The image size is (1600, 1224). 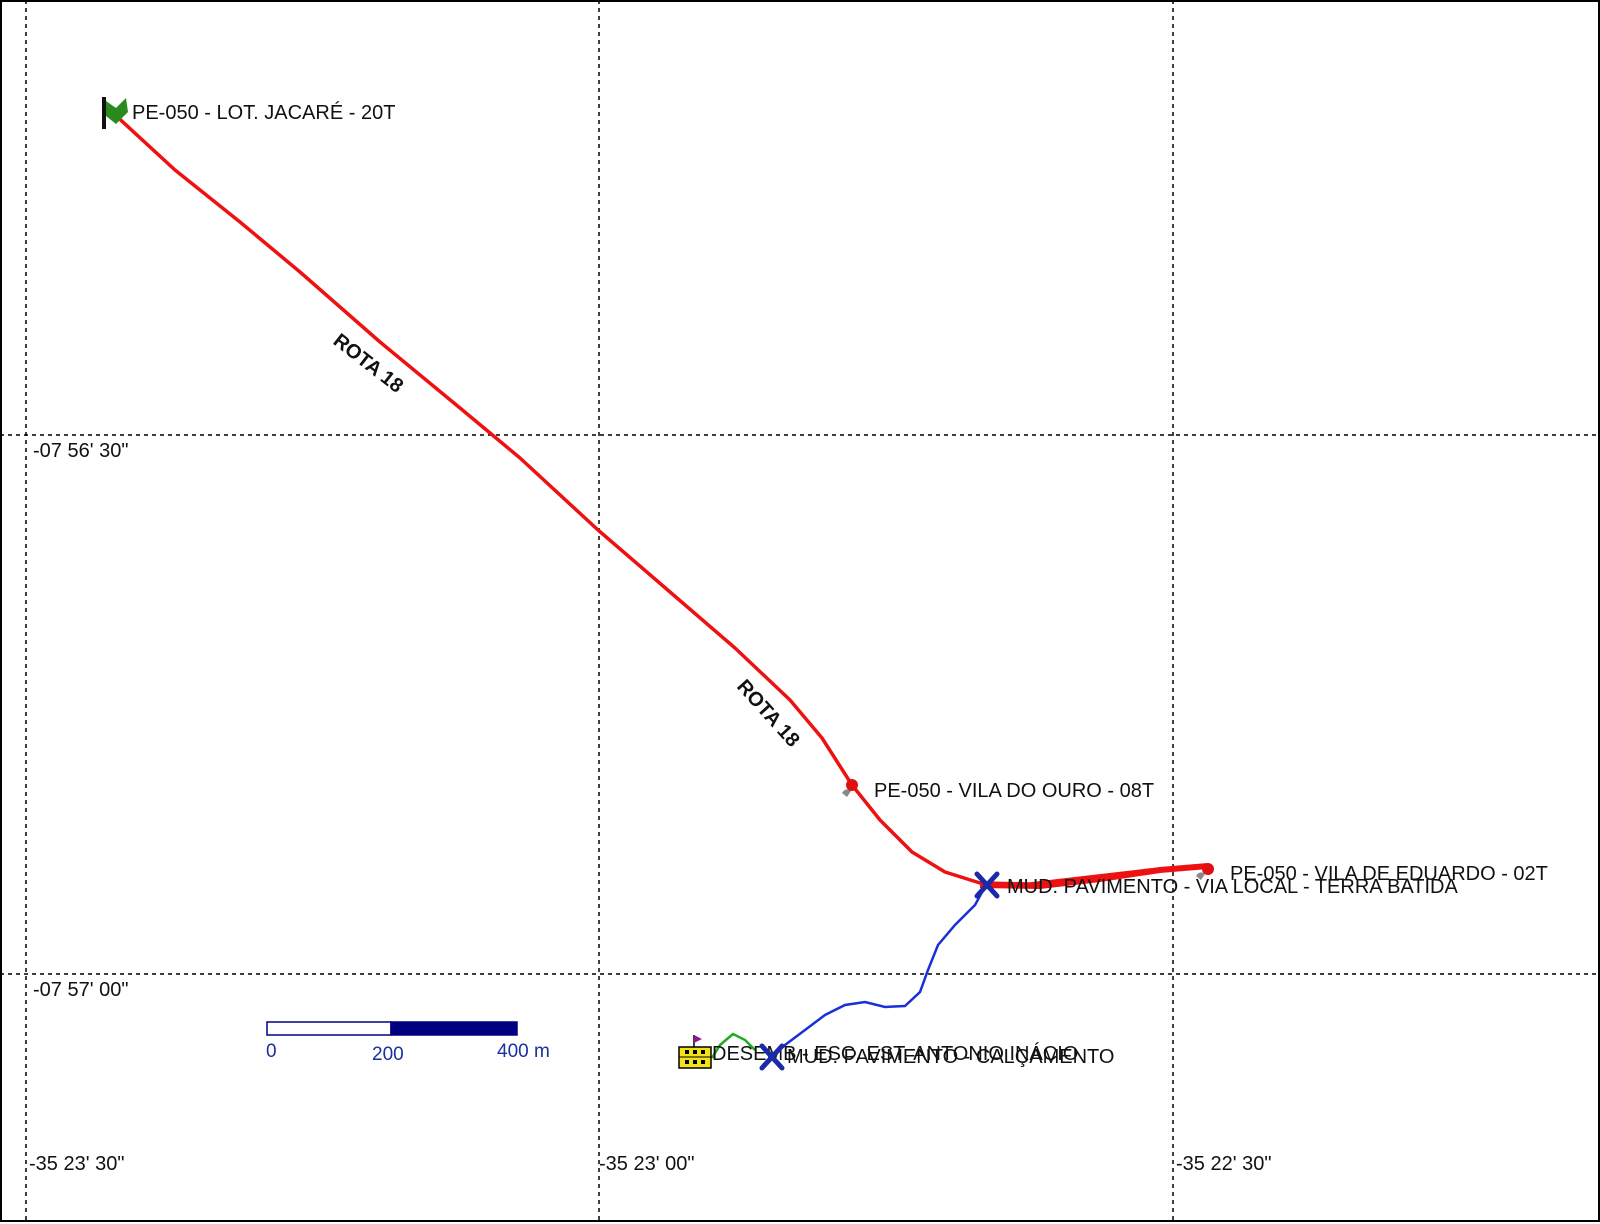 I want to click on stop-label-jacare: PE-050 - LOT. JACARÉ - 20T, so click(x=263, y=112).